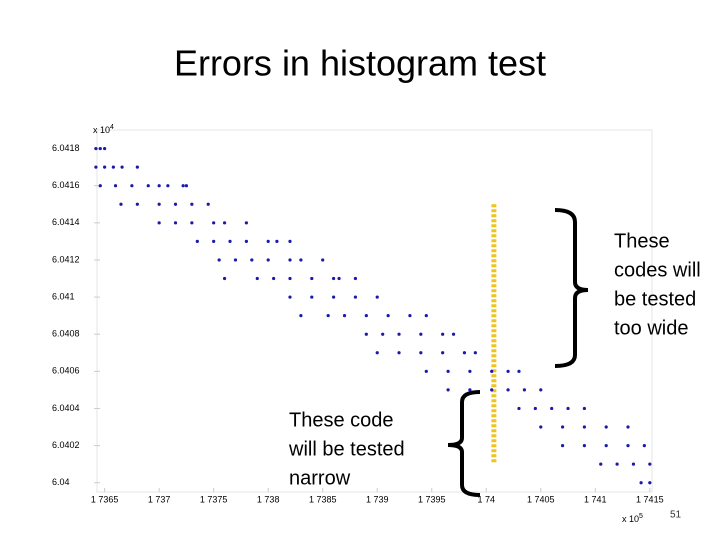  What do you see at coordinates (486, 499) in the screenshot?
I see `x-tick-label: 1 74` at bounding box center [486, 499].